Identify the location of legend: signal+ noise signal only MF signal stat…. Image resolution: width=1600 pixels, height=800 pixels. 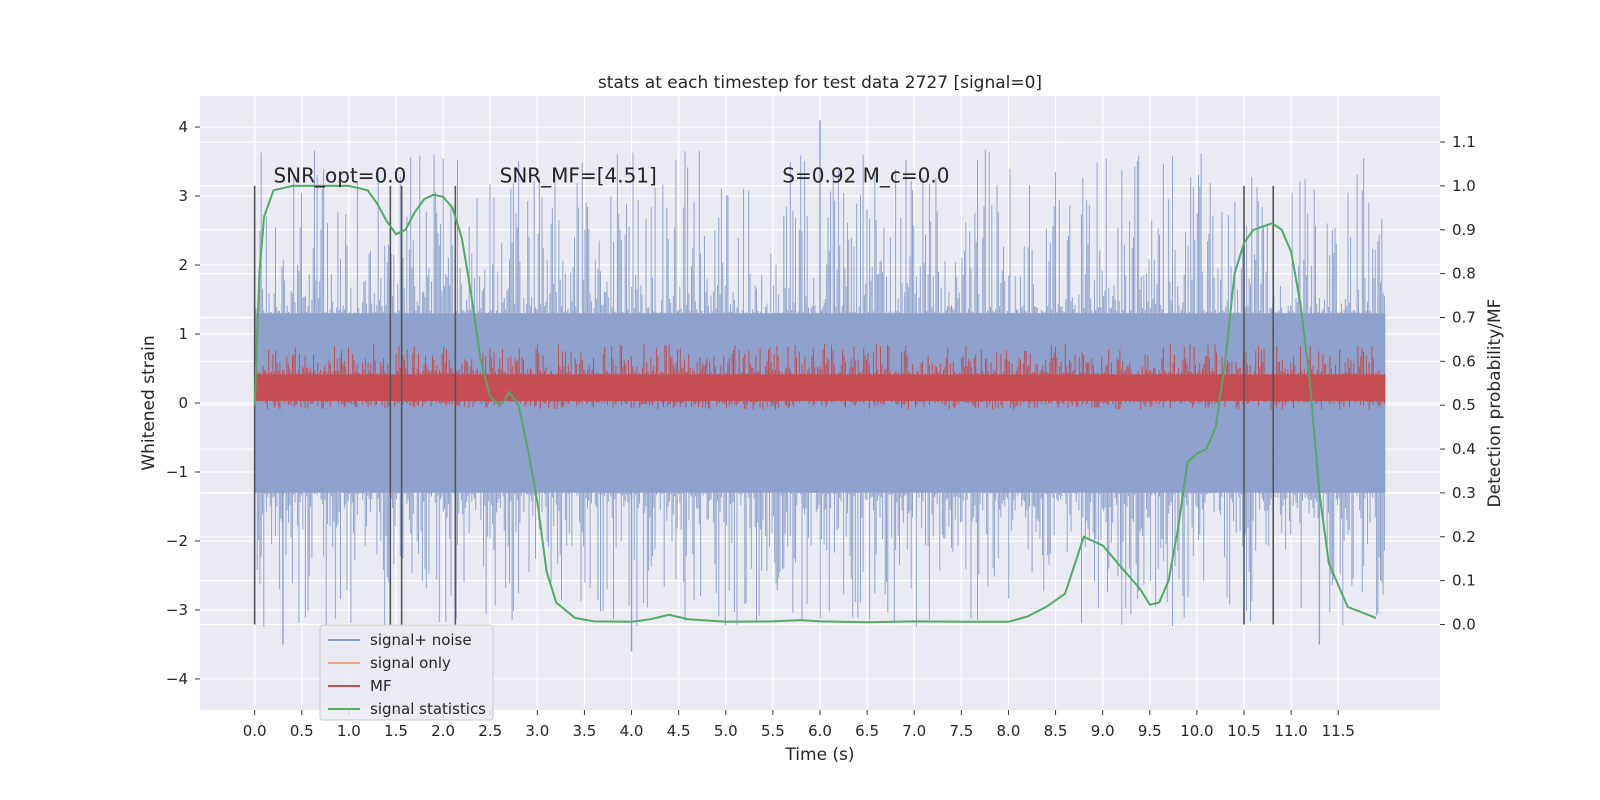
(406, 672).